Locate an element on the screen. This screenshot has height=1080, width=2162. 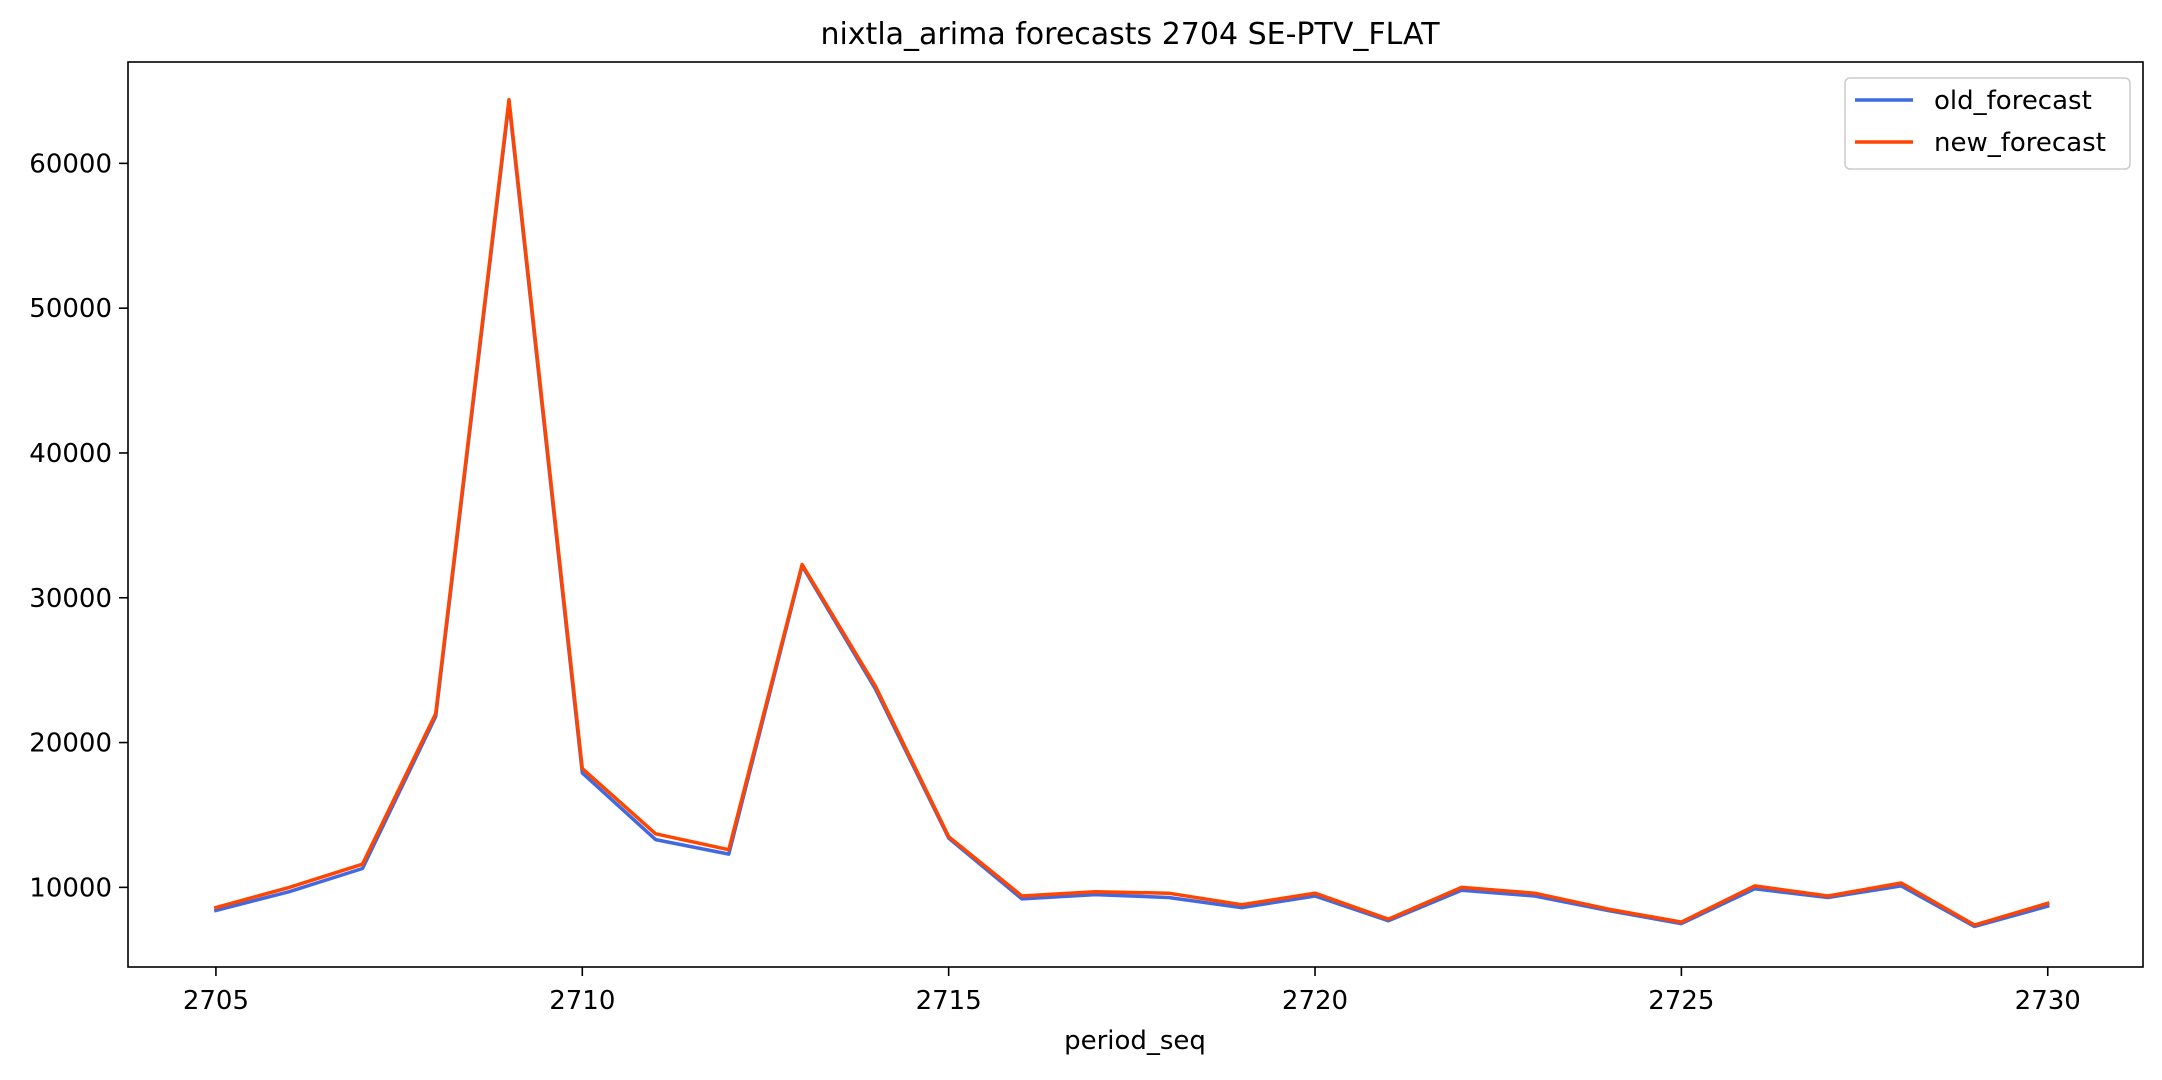
legend-box is located at coordinates (1987, 123).